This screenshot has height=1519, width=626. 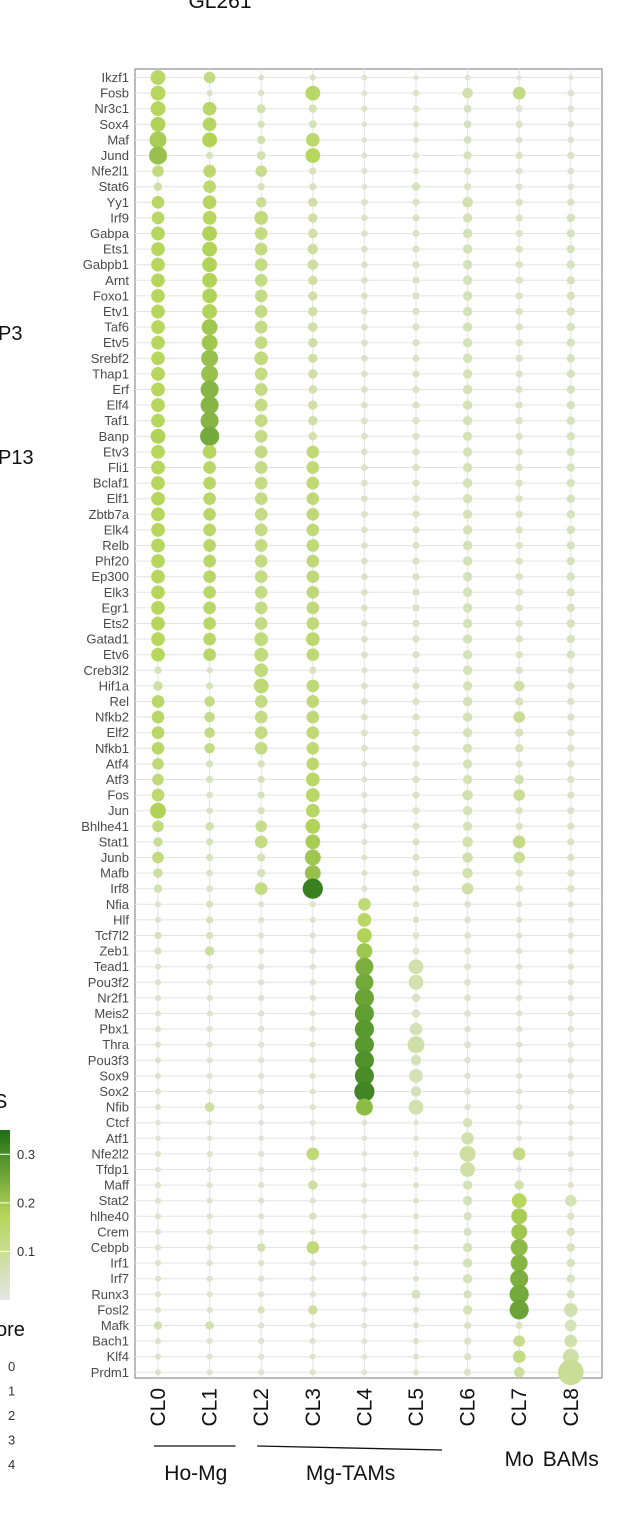 What do you see at coordinates (158, 1341) in the screenshot?
I see `dot-Bach1-CL0` at bounding box center [158, 1341].